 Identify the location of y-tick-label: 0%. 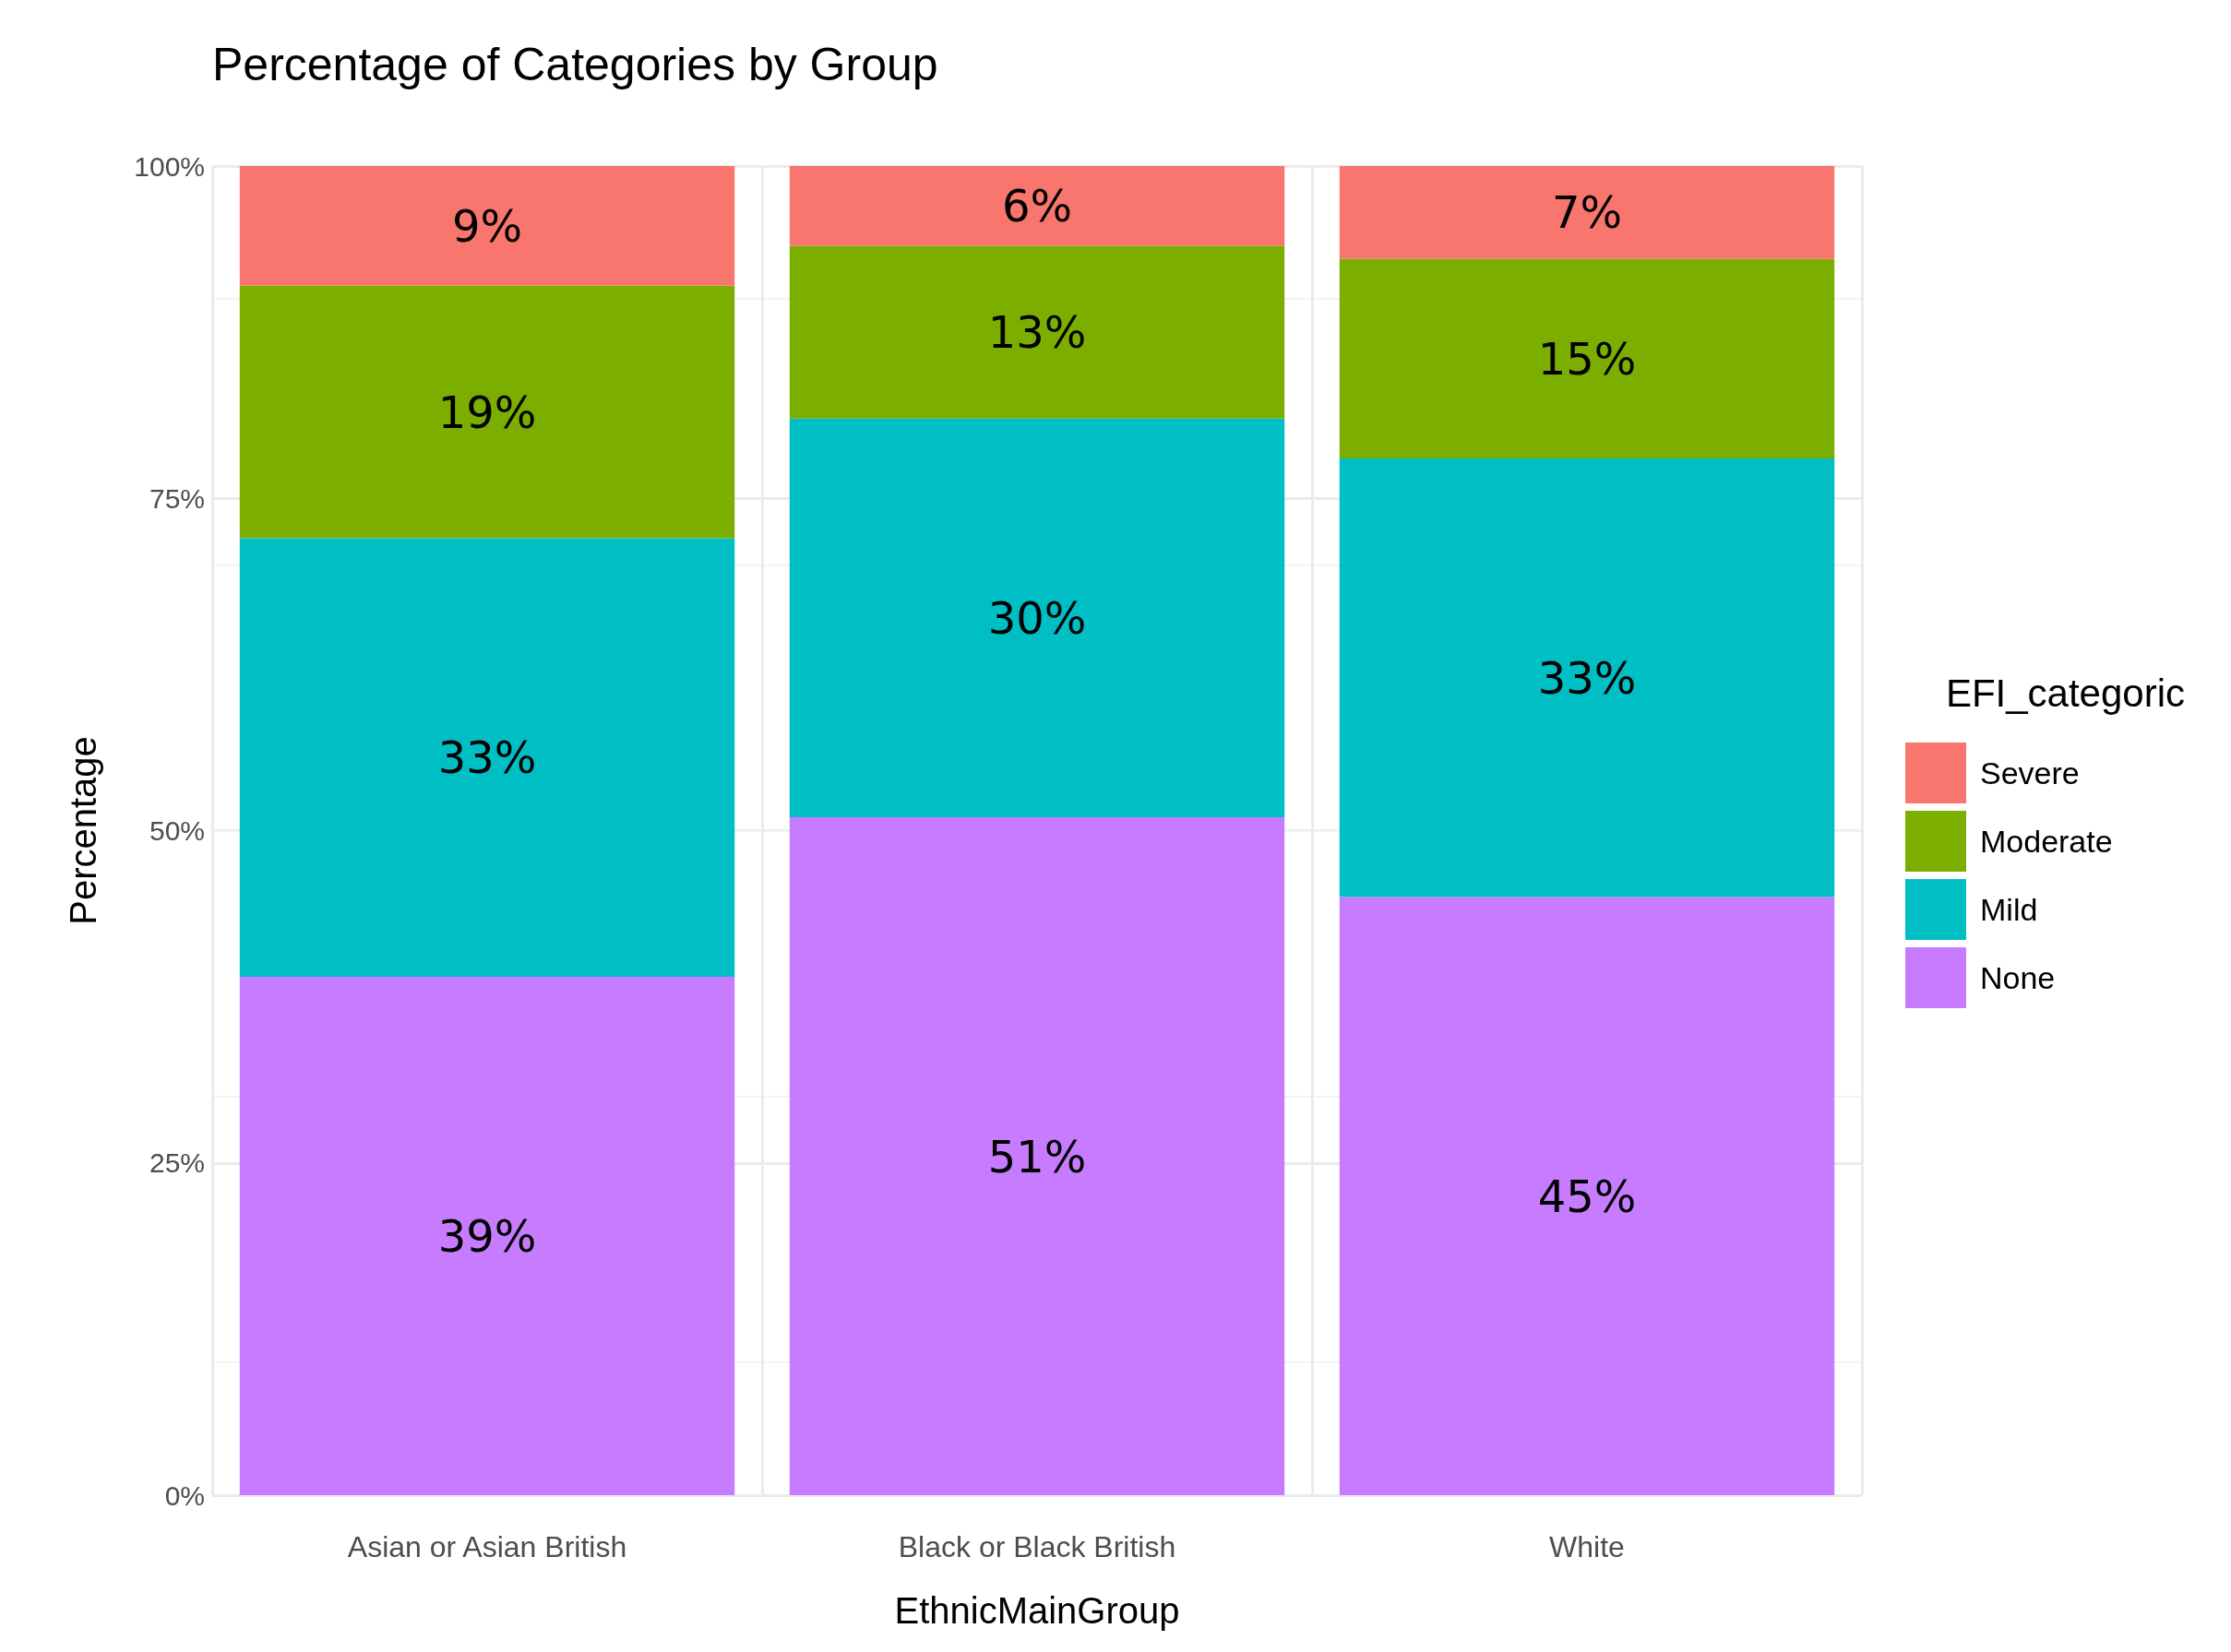
(185, 1495).